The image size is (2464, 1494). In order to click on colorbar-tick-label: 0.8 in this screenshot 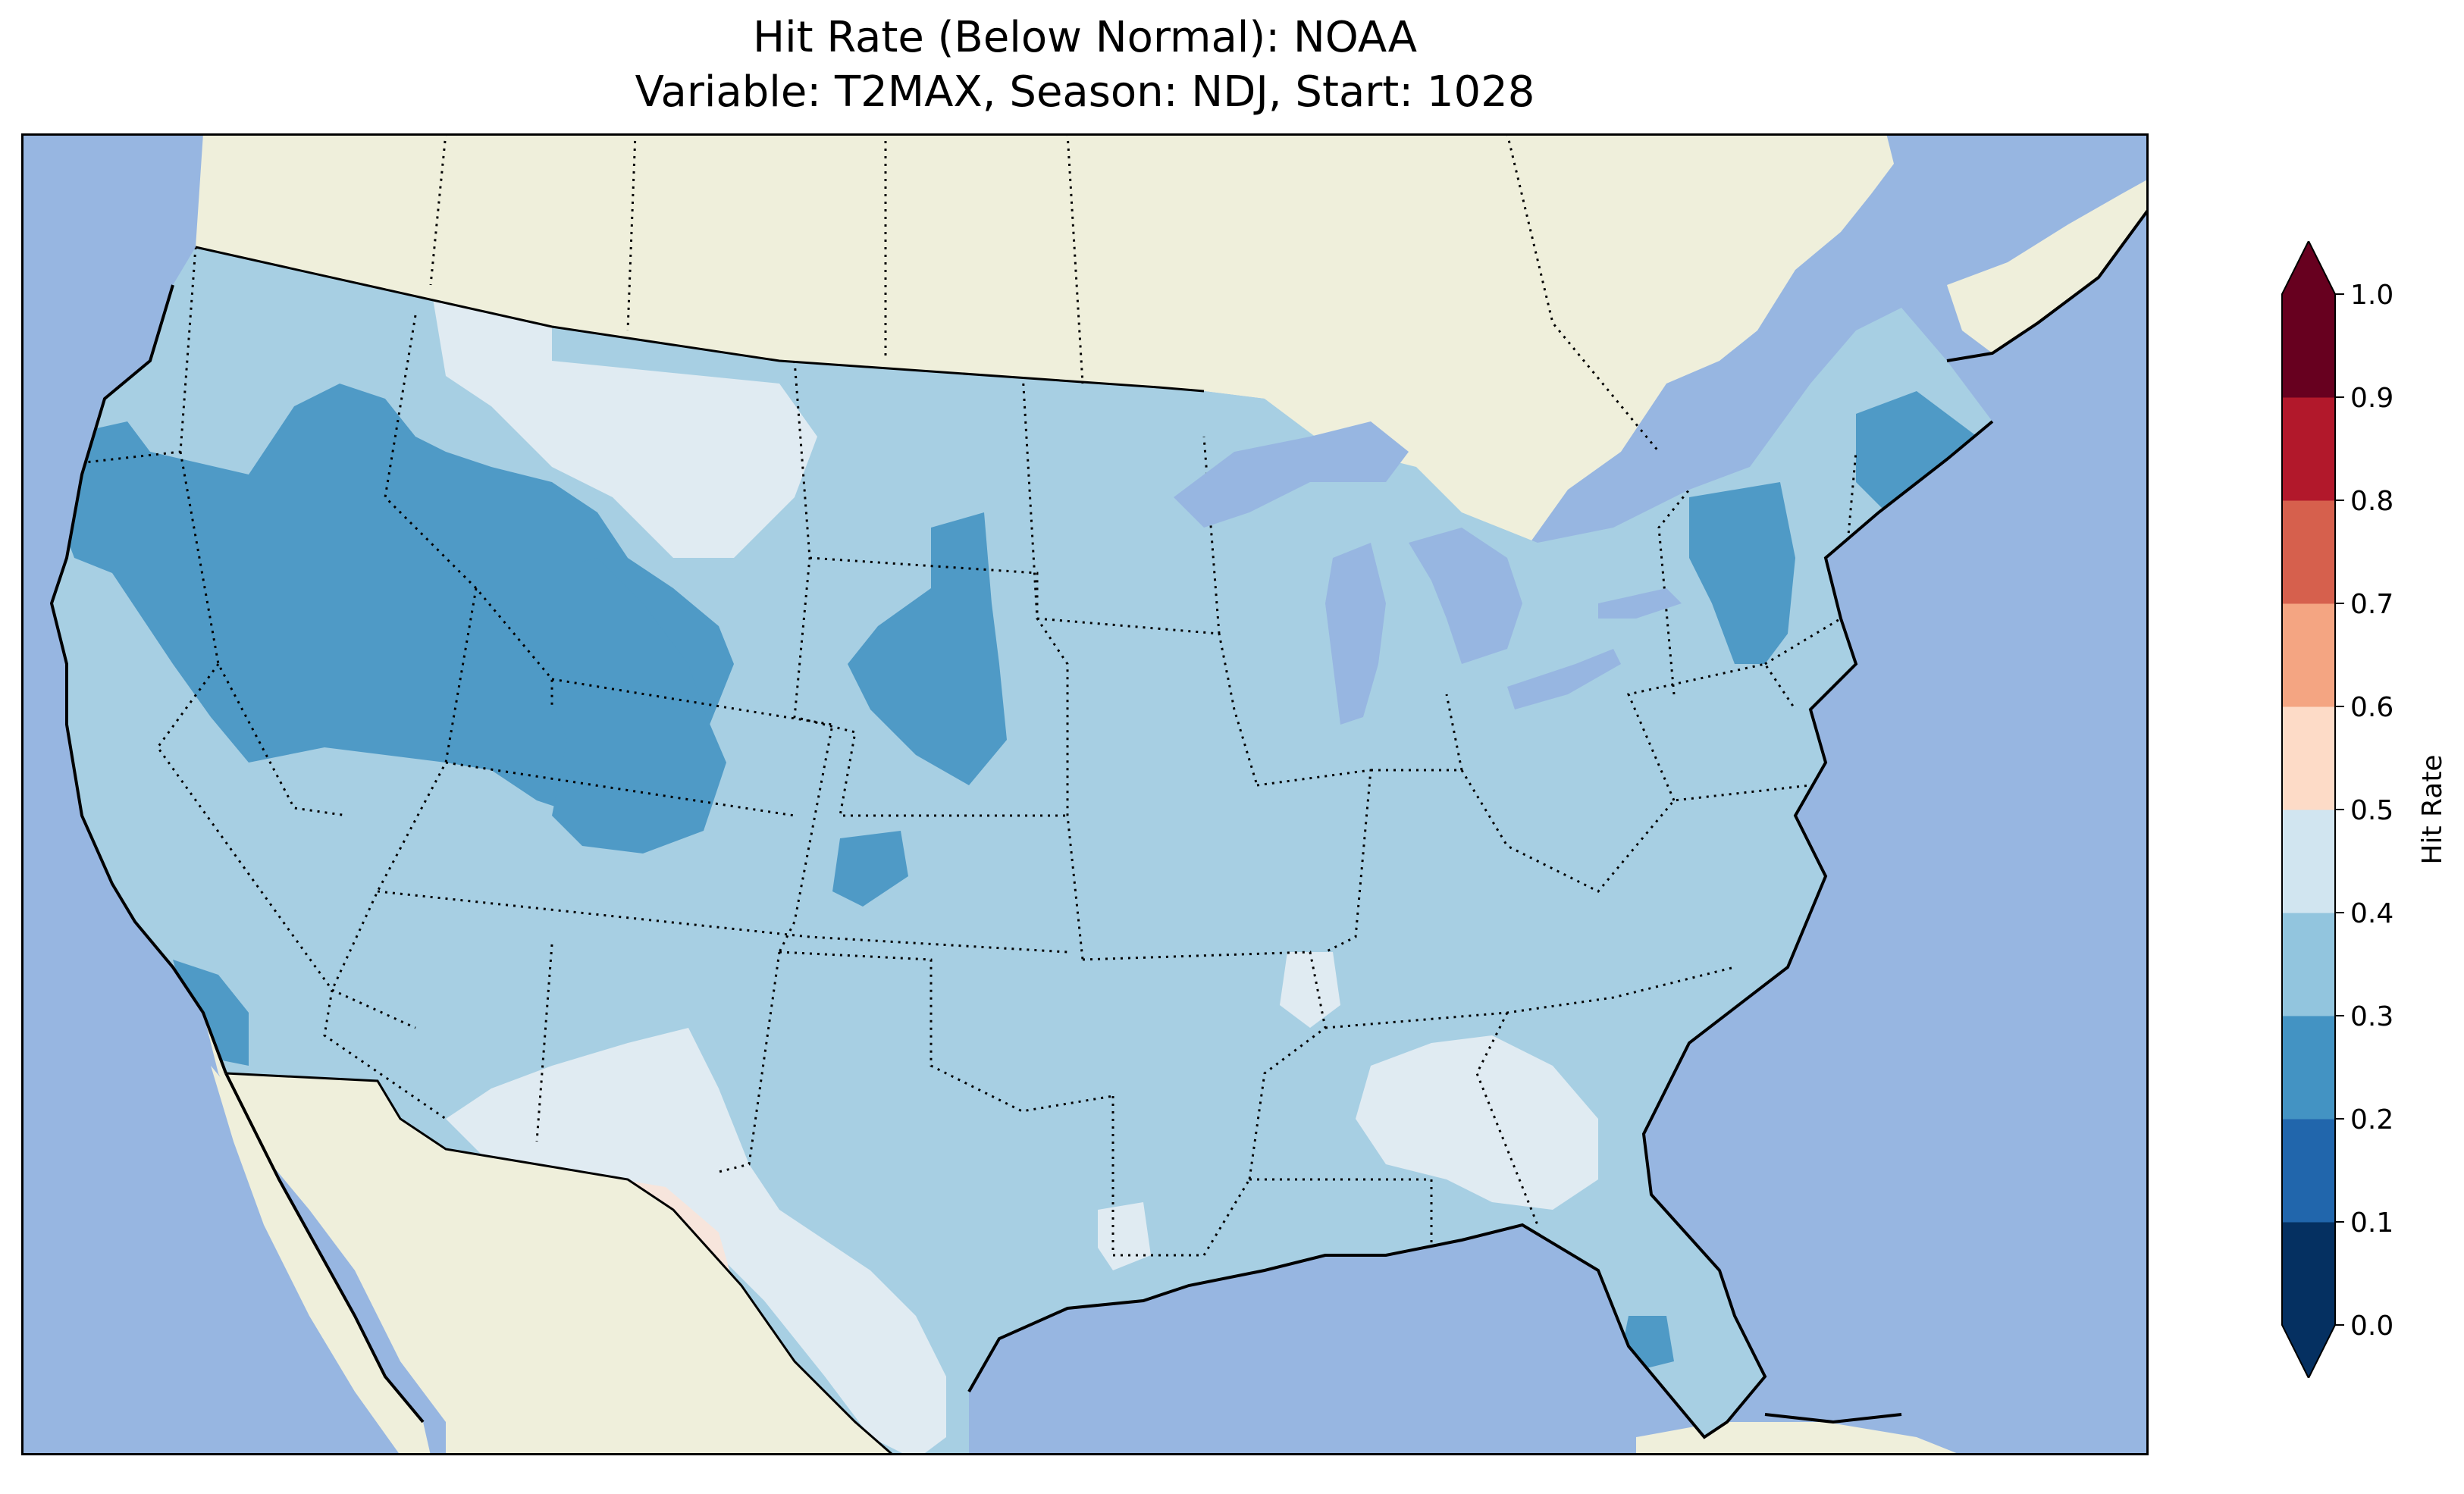, I will do `click(2371, 501)`.